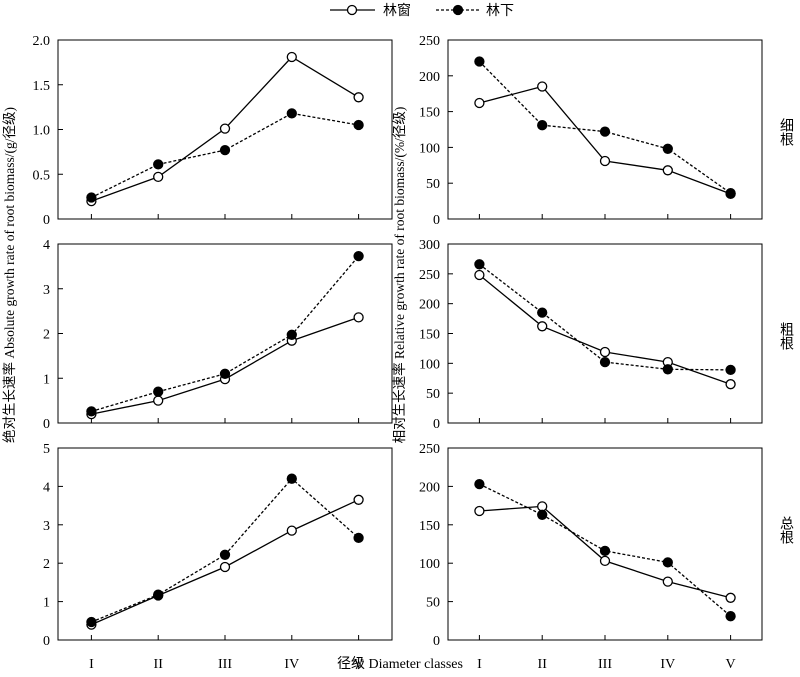  Describe the element at coordinates (605, 664) in the screenshot. I see `x-tick-label: III` at that location.